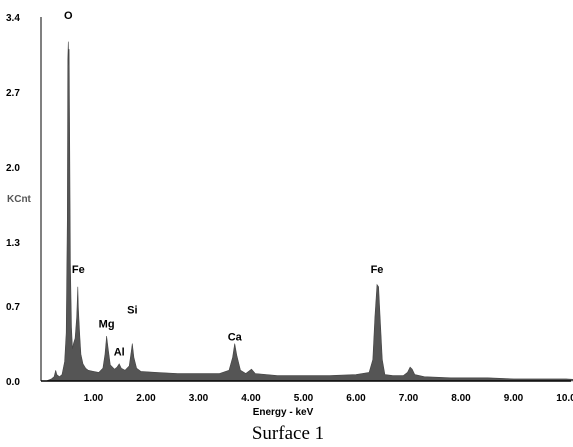 This screenshot has width=573, height=447. What do you see at coordinates (19, 199) in the screenshot?
I see `y-axis-label: KCnt` at bounding box center [19, 199].